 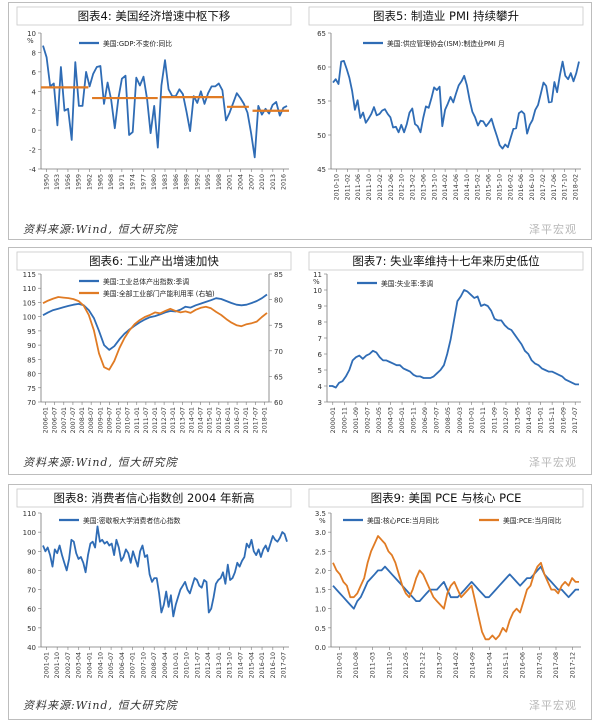 What do you see at coordinates (201, 420) in the screenshot?
I see `x-tick-label: 2014-07` at bounding box center [201, 420].